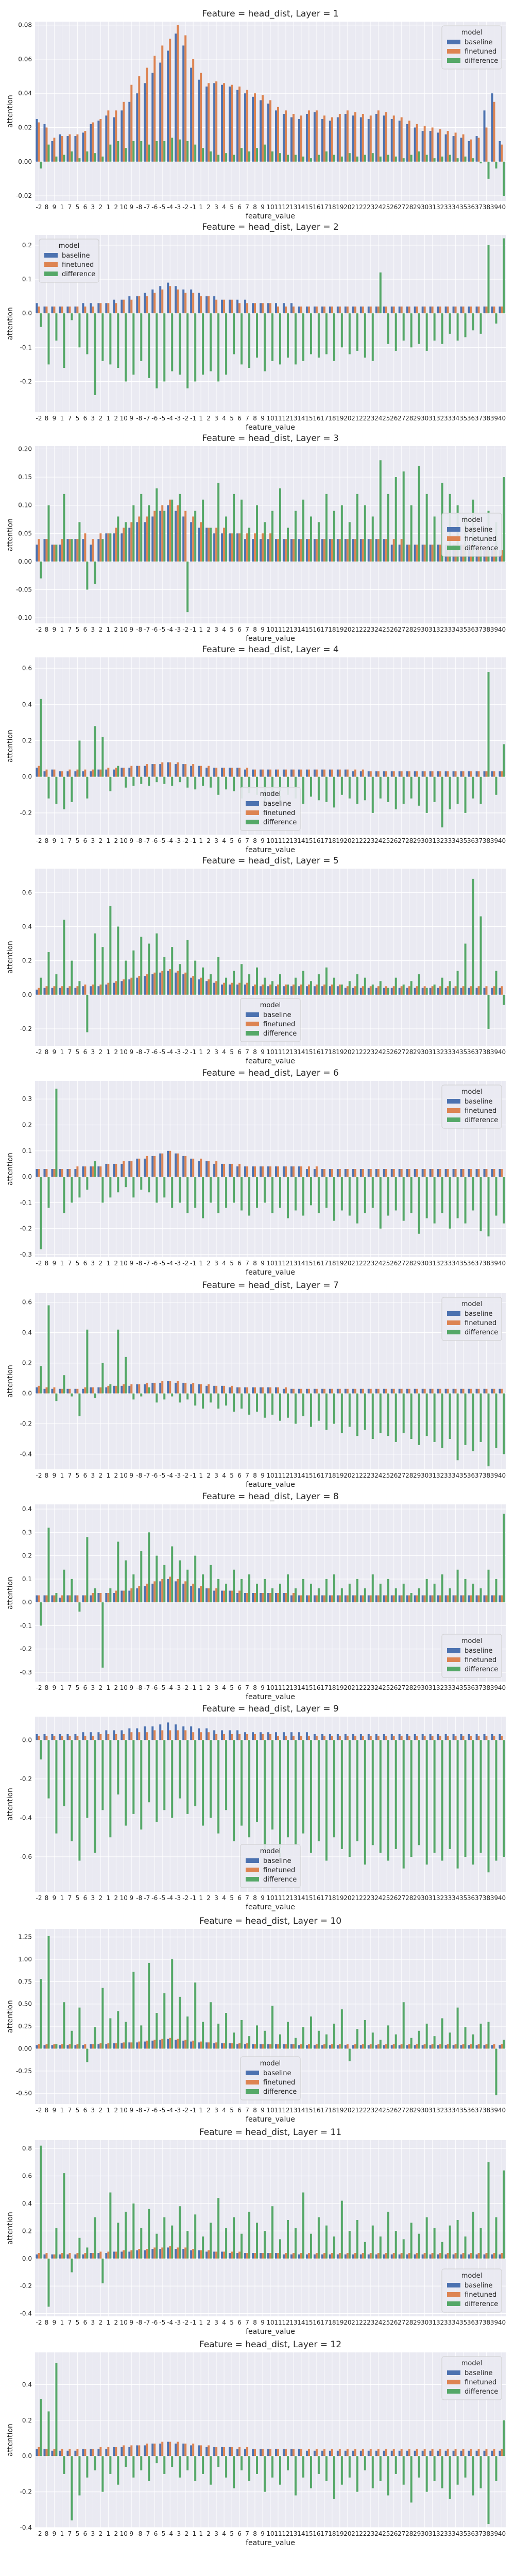 This screenshot has height=2576, width=515. Describe the element at coordinates (363, 1898) in the screenshot. I see `x-tick-label: 22` at that location.